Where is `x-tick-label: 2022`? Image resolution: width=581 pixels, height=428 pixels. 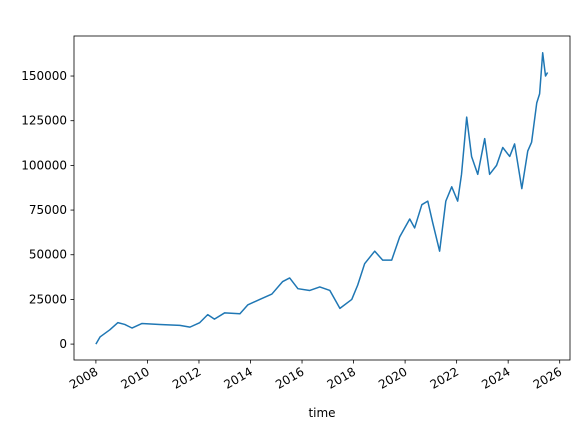
x-tick-label: 2022 is located at coordinates (444, 377).